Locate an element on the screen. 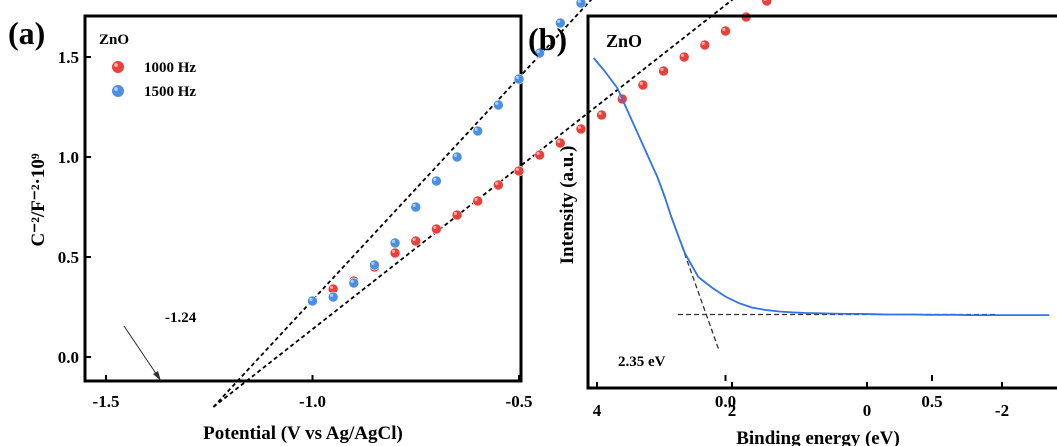  panel-b-fit-line is located at coordinates (688, 263).